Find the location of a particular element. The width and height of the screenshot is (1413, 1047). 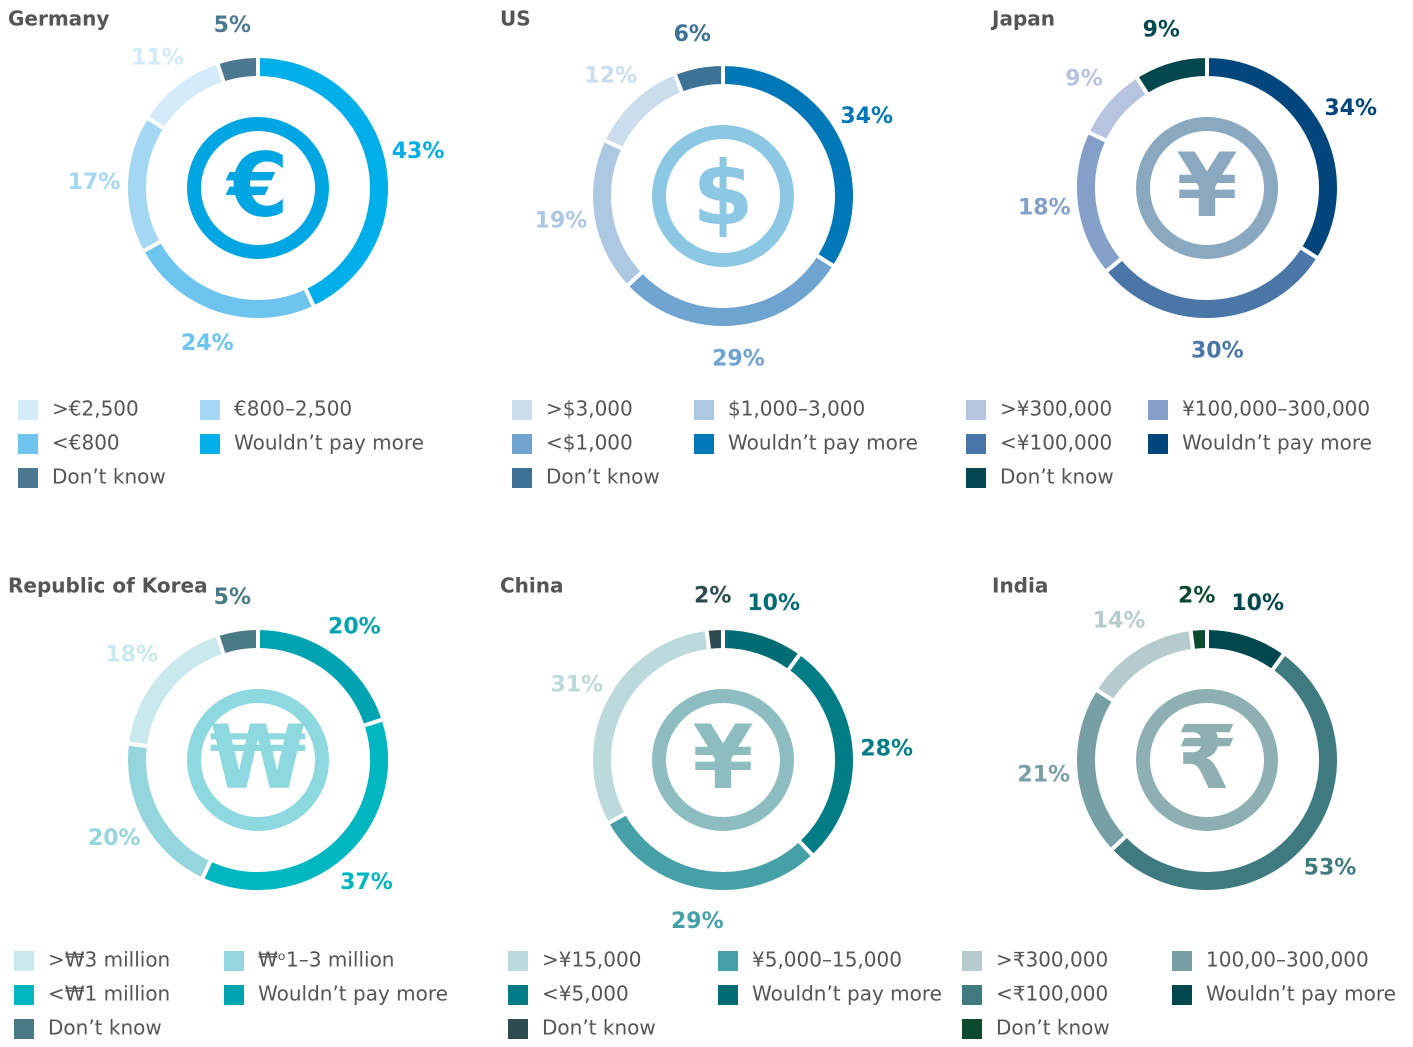

legend-label: <₹100,000 is located at coordinates (1052, 994).